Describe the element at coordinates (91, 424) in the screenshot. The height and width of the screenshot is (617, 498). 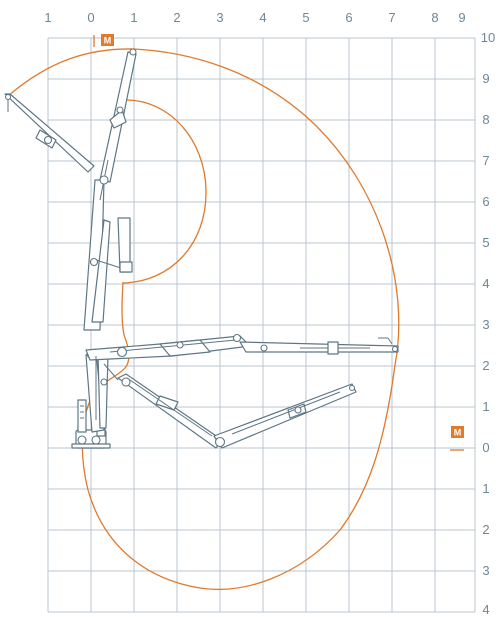
I see `crane-base` at that location.